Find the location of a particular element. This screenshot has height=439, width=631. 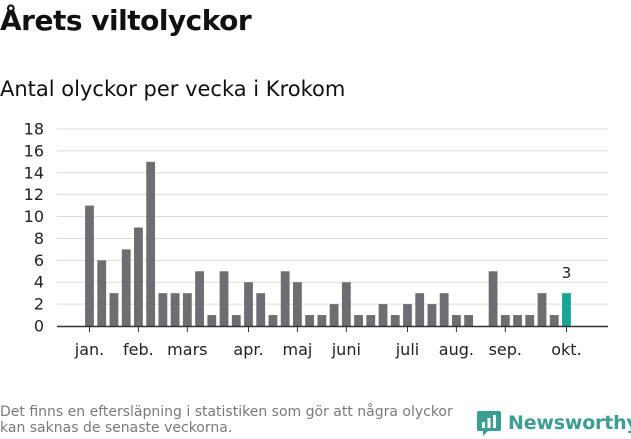

y-tick-label: 4 is located at coordinates (39, 282).